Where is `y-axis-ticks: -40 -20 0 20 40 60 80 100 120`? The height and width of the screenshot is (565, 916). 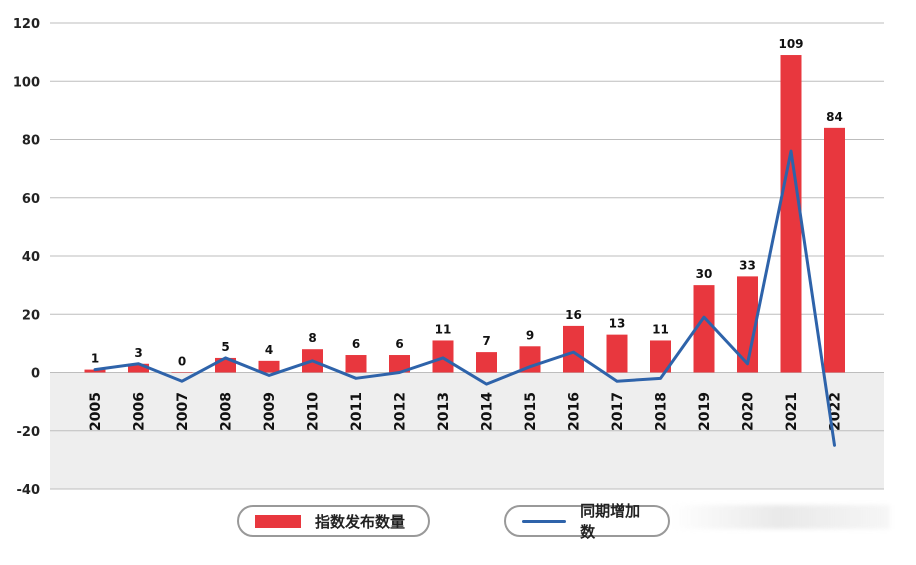
y-axis-ticks: -40 -20 0 20 40 60 80 100 120 is located at coordinates (26, 257).